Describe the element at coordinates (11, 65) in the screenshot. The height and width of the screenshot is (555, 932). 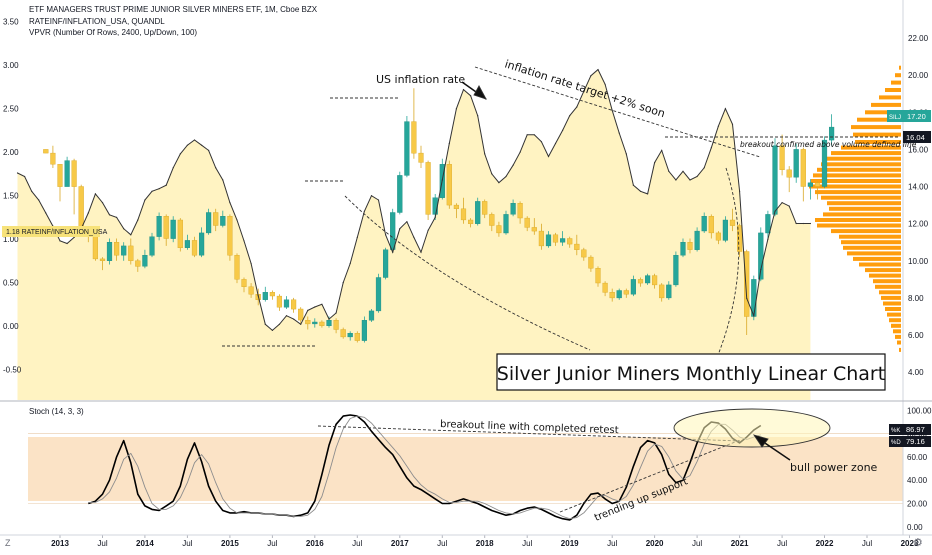
I see `left-axis-tick: 3.00` at that location.